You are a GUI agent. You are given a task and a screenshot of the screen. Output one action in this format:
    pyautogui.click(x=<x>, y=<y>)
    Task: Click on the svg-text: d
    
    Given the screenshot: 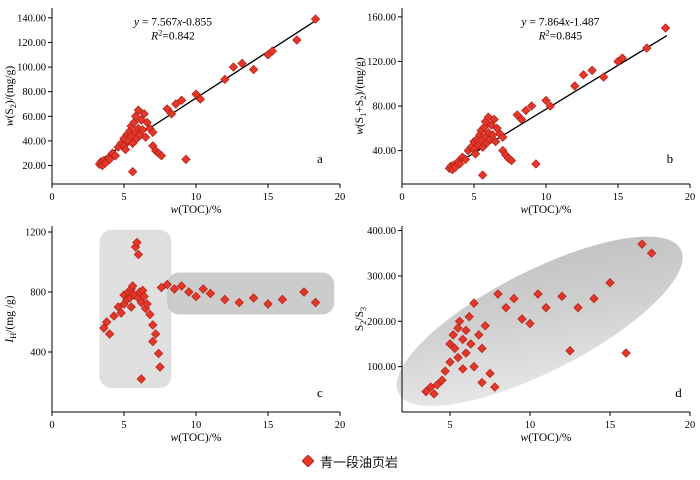 What is the action you would take?
    pyautogui.click(x=678, y=392)
    